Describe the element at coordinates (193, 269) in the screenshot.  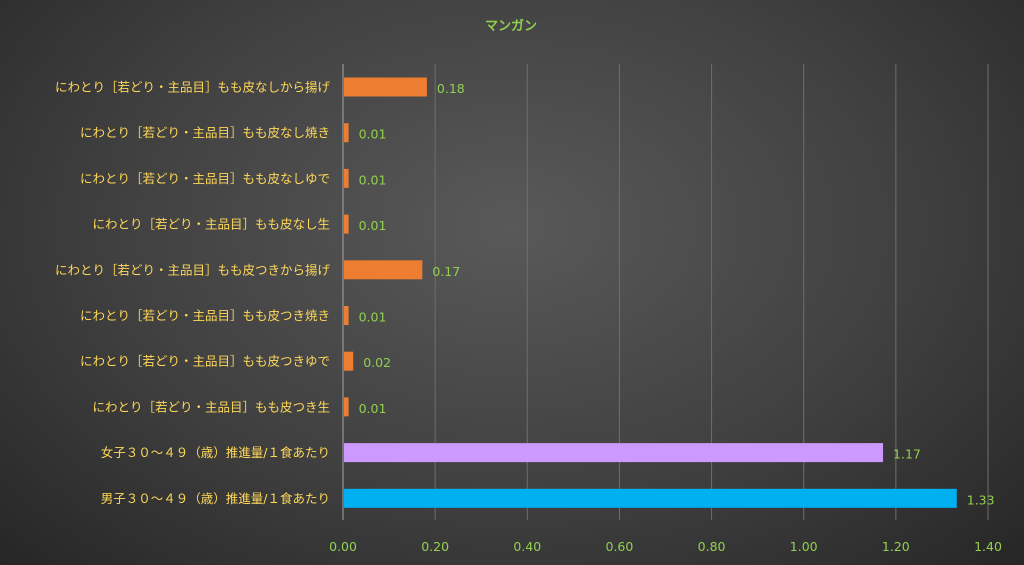
I see `category-label: にわとり［若どり・主品目］もも皮つきから揚げ` at that location.